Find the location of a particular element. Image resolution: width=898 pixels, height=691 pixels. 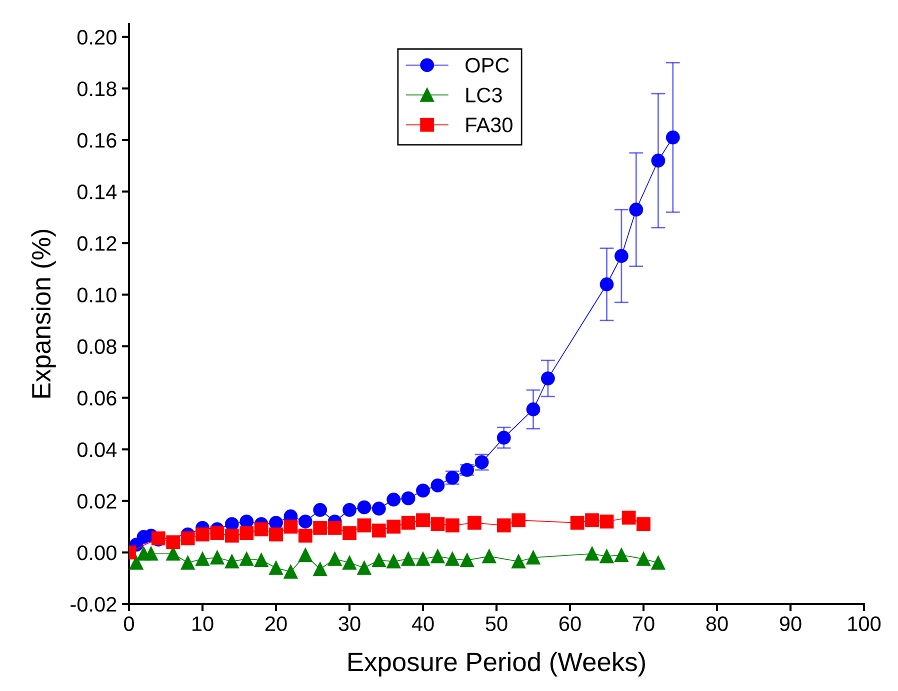

y-tick-label: 0.10 is located at coordinates (96, 295).